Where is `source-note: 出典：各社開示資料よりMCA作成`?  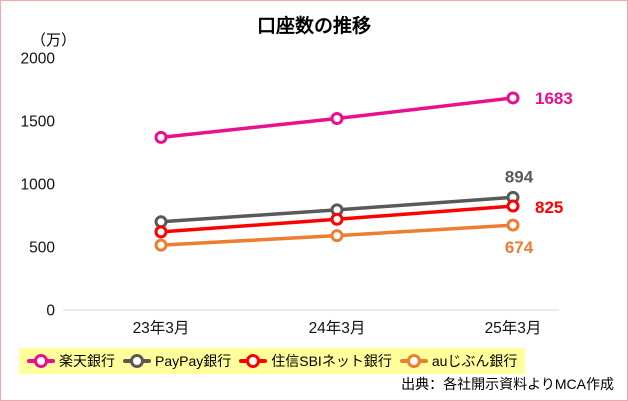 source-note: 出典：各社開示資料よりMCA作成 is located at coordinates (507, 384).